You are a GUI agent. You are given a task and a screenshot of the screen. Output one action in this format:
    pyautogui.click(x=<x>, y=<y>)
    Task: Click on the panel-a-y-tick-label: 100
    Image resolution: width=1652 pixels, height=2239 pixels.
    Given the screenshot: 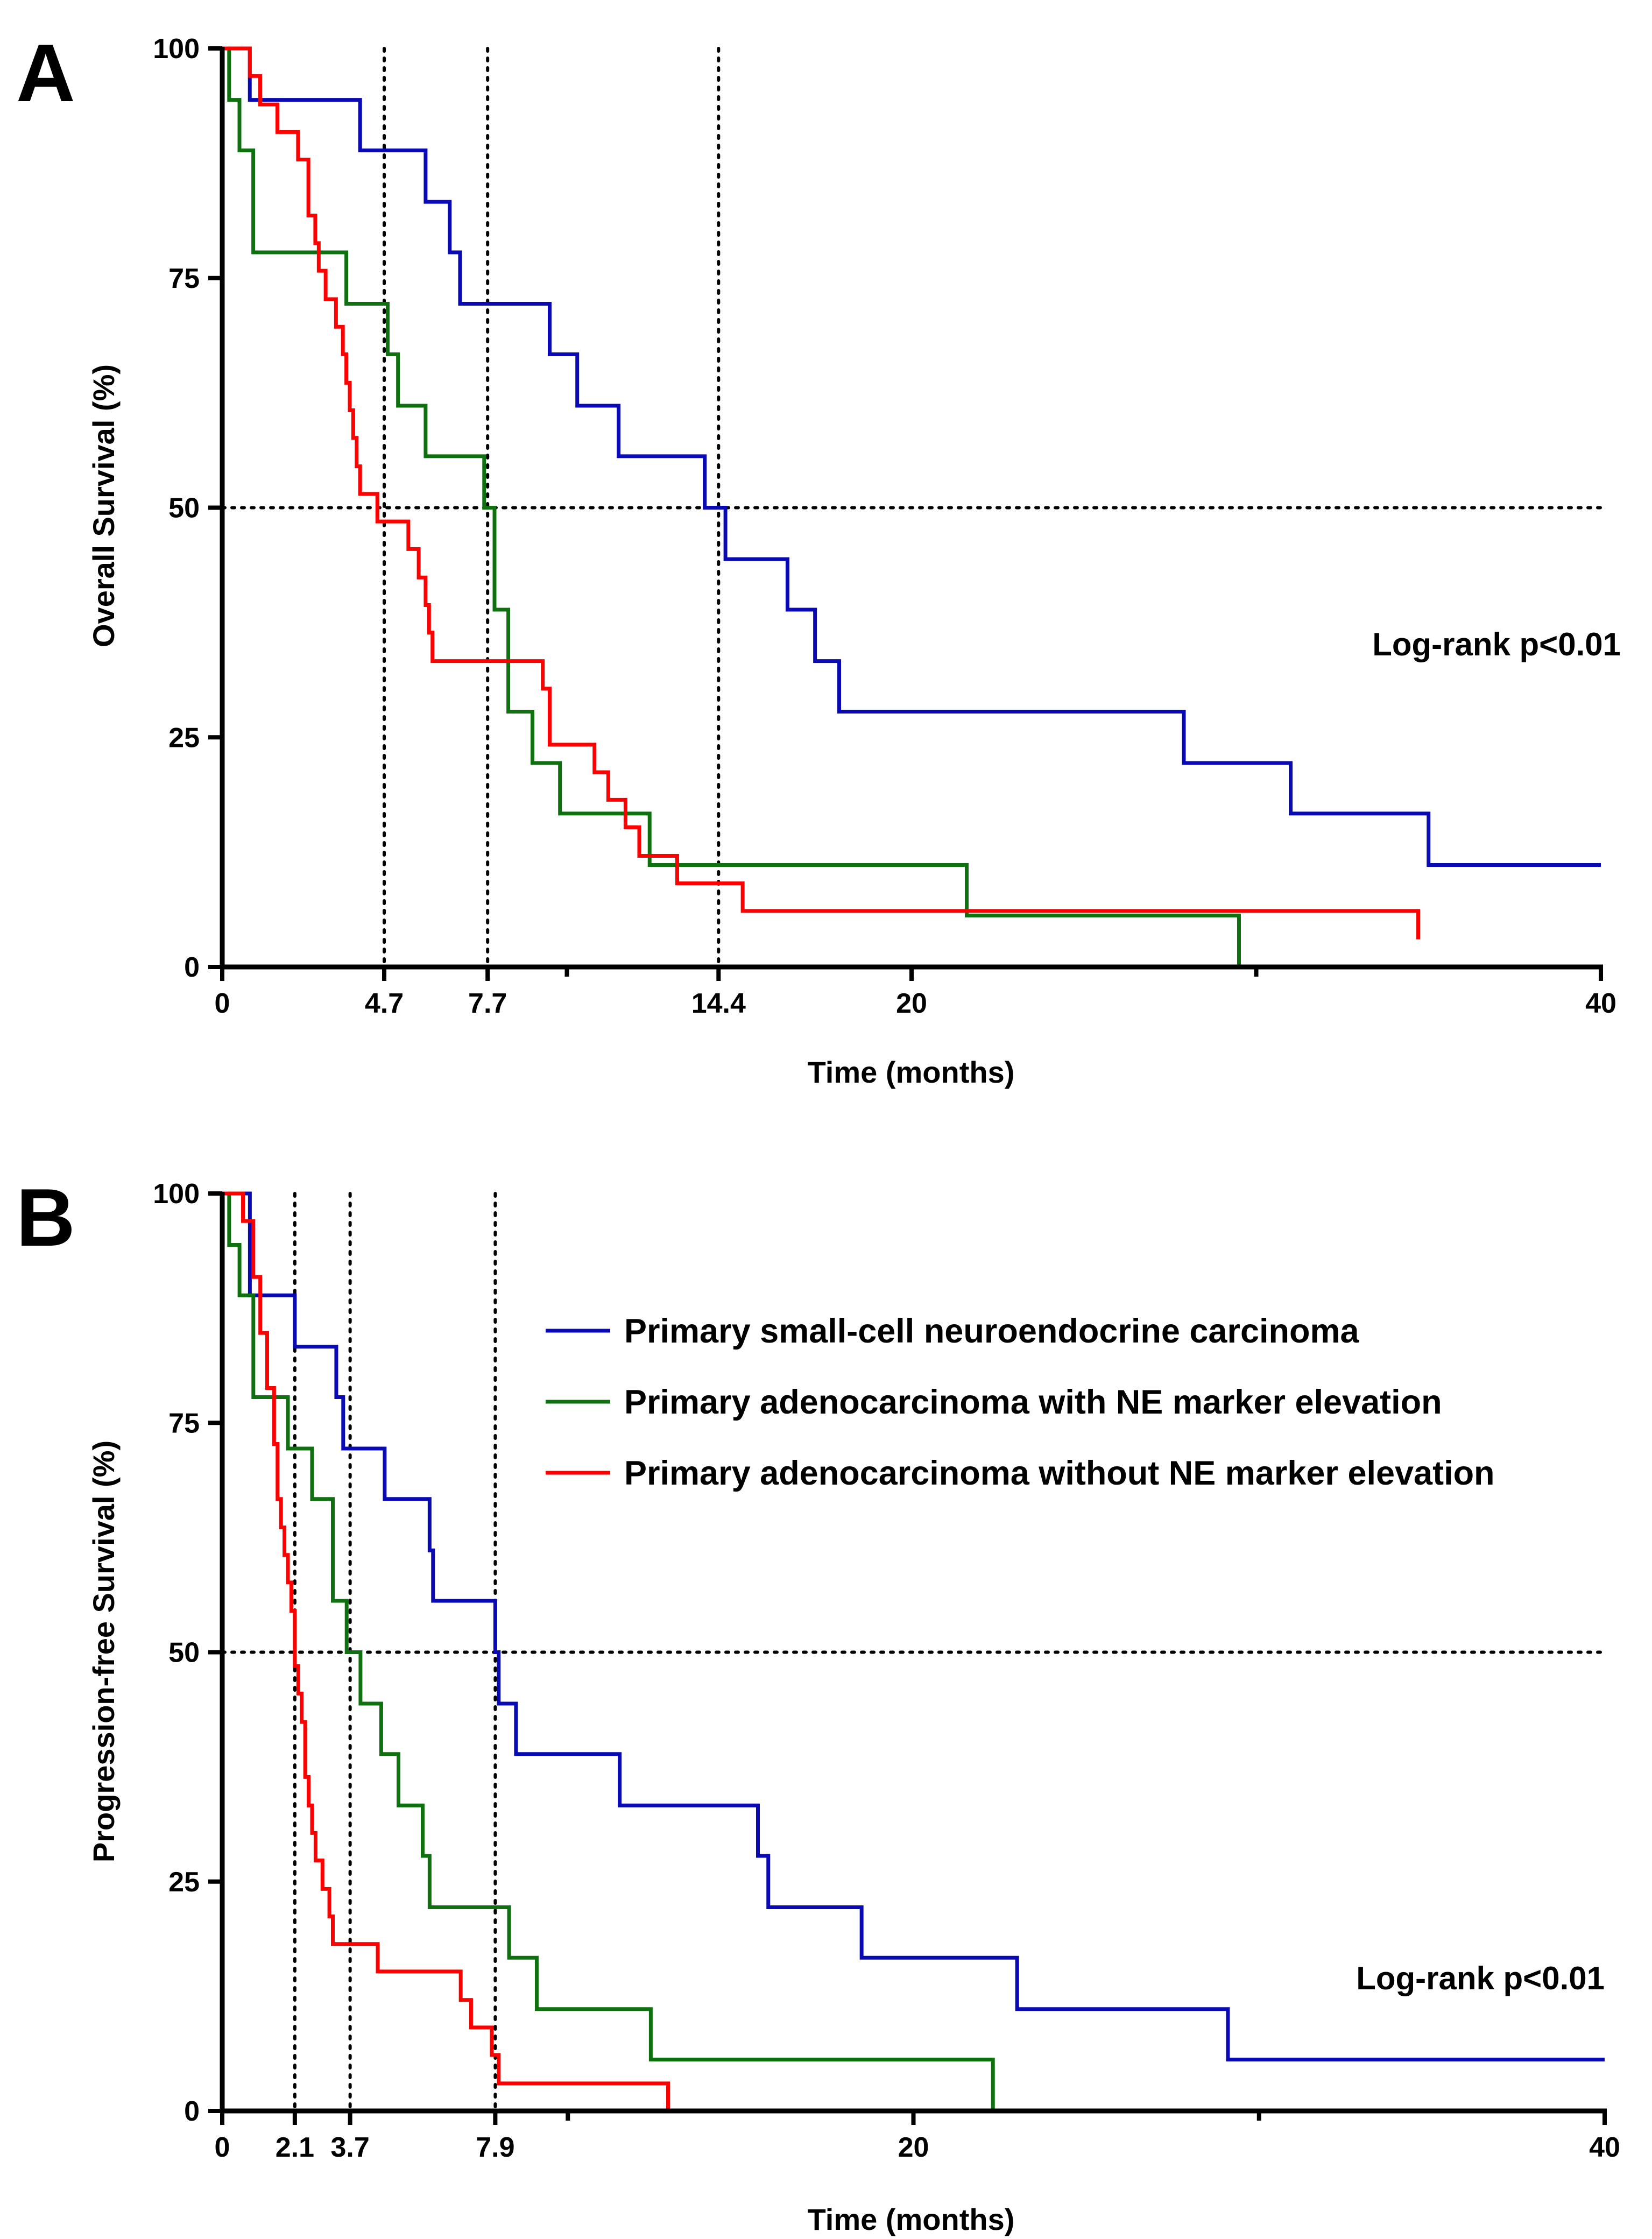 What is the action you would take?
    pyautogui.click(x=176, y=49)
    